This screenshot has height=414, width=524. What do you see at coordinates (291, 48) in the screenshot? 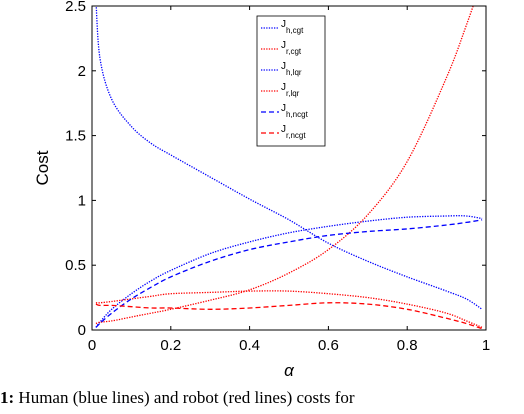
I see `legend-entry: Jr,cgt` at bounding box center [291, 48].